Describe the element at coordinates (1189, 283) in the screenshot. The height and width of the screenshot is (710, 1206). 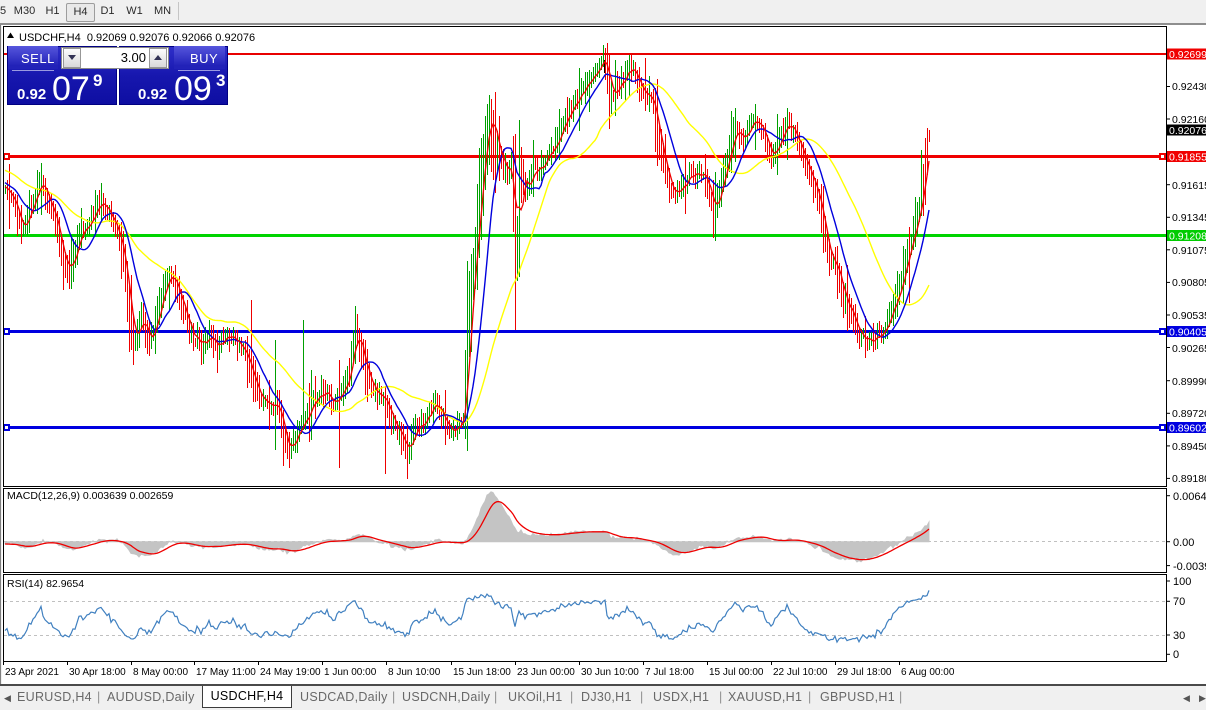
I see `svg-text: 0.90805` at that location.